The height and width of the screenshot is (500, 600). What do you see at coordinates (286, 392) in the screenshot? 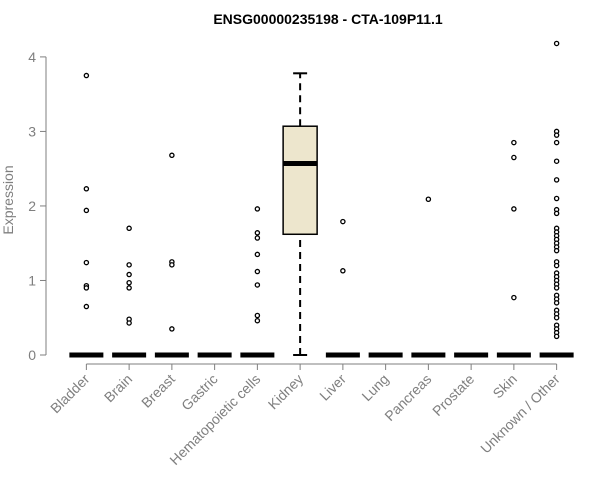
I see `x-tick-label: Kidney` at bounding box center [286, 392].